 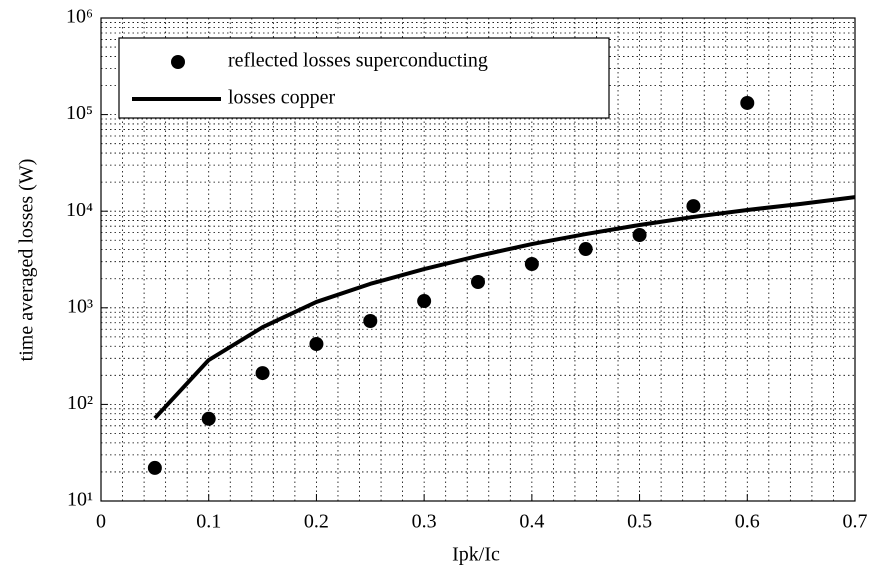 I want to click on y-tick-label: 10³, so click(x=80, y=306).